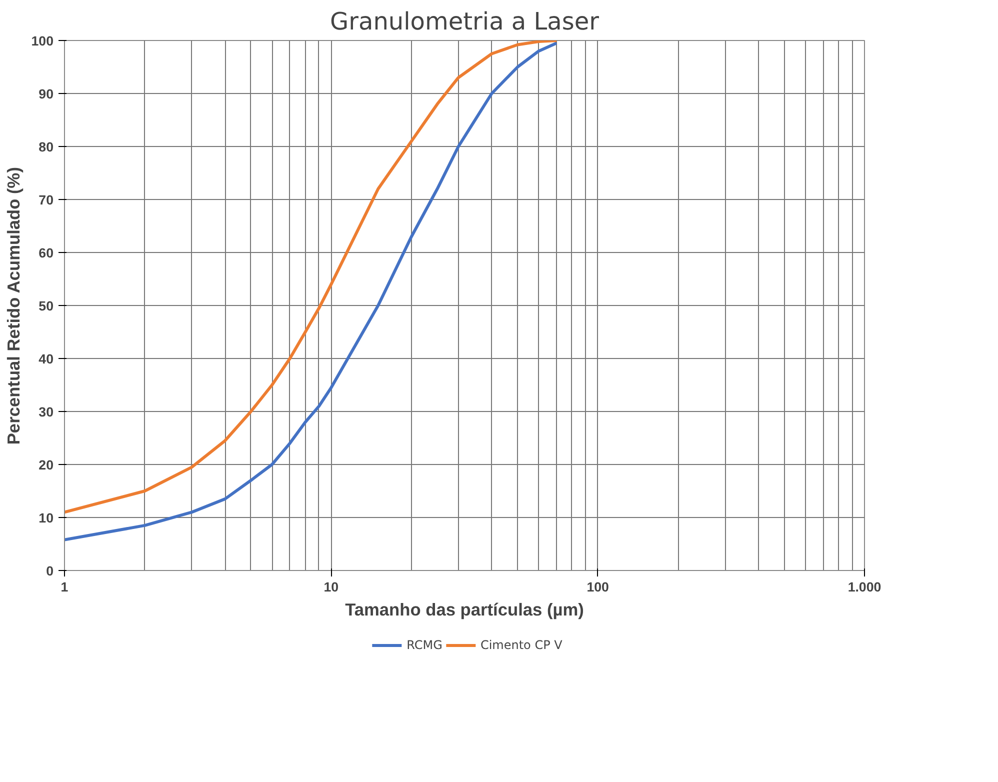 The height and width of the screenshot is (782, 998). What do you see at coordinates (46, 518) in the screenshot?
I see `y-tick-label: 10` at bounding box center [46, 518].